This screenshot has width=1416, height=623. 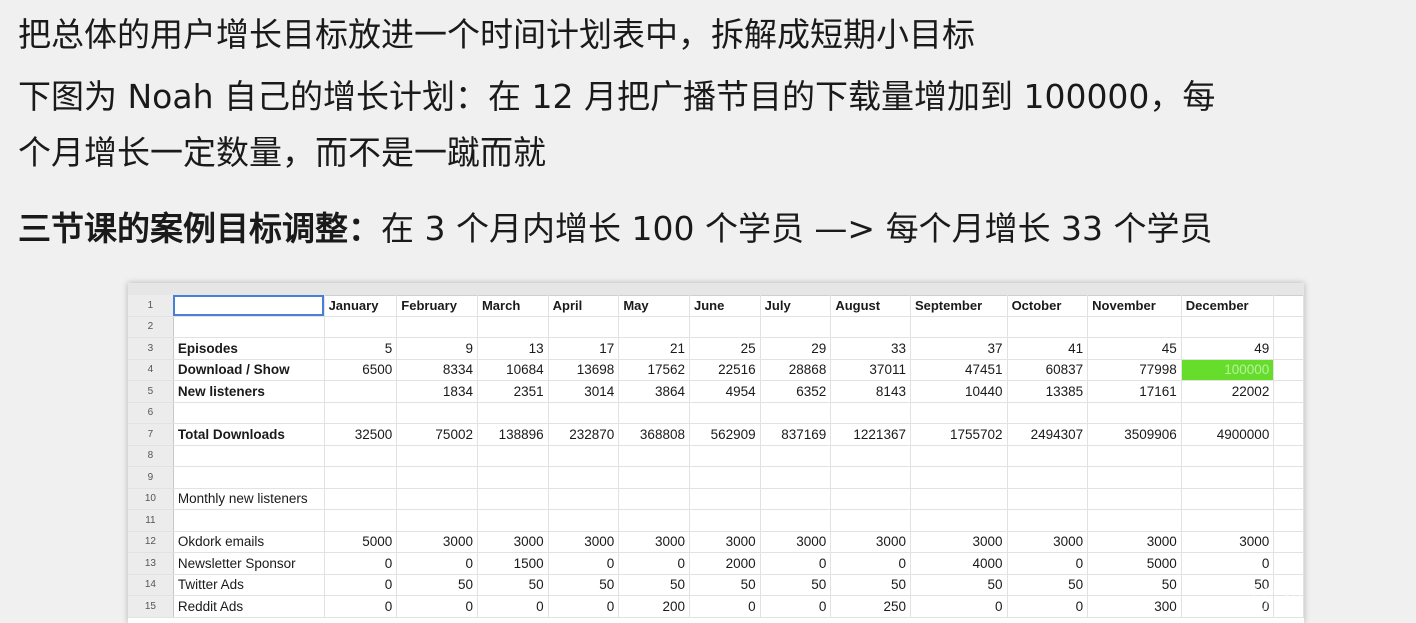 What do you see at coordinates (151, 370) in the screenshot?
I see `row-number: 4` at bounding box center [151, 370].